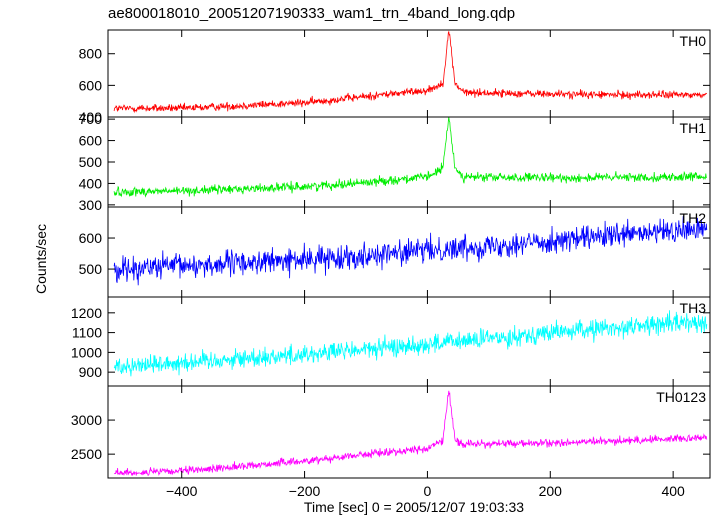  What do you see at coordinates (693, 218) in the screenshot?
I see `panel-label-th2: TH2` at bounding box center [693, 218].